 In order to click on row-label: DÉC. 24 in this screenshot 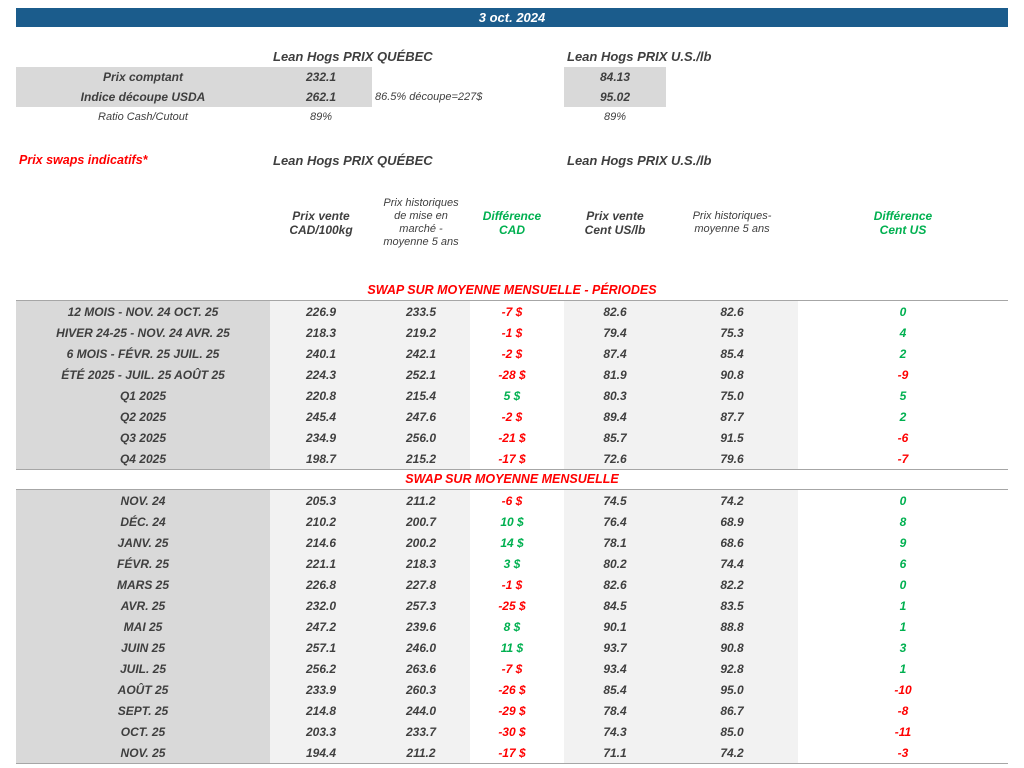, I will do `click(143, 521)`.